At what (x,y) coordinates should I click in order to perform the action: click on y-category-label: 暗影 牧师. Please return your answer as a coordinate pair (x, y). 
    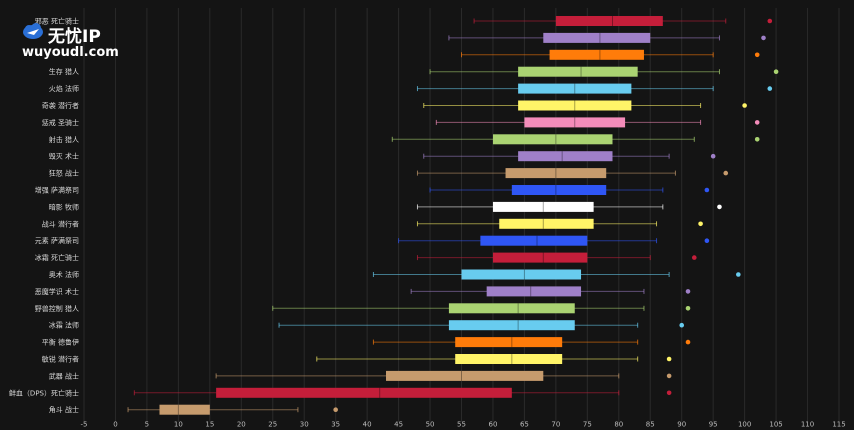
    Looking at the image, I should click on (64, 206).